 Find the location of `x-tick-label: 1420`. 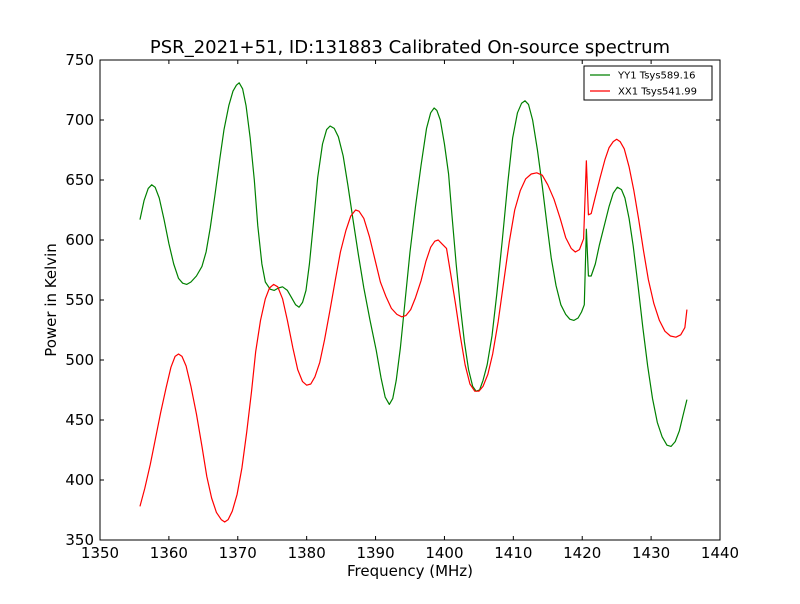

x-tick-label: 1420 is located at coordinates (582, 553).